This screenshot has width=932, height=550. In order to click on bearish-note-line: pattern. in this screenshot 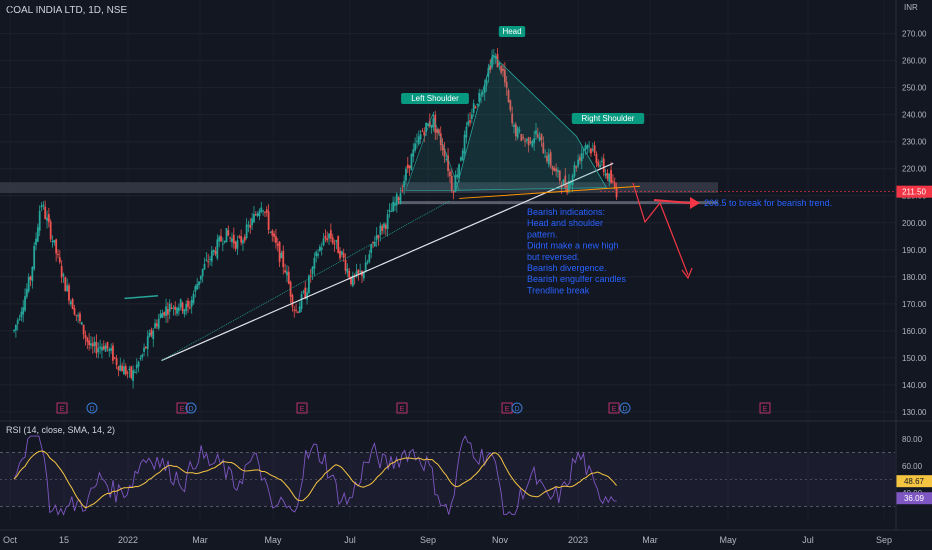, I will do `click(542, 234)`.